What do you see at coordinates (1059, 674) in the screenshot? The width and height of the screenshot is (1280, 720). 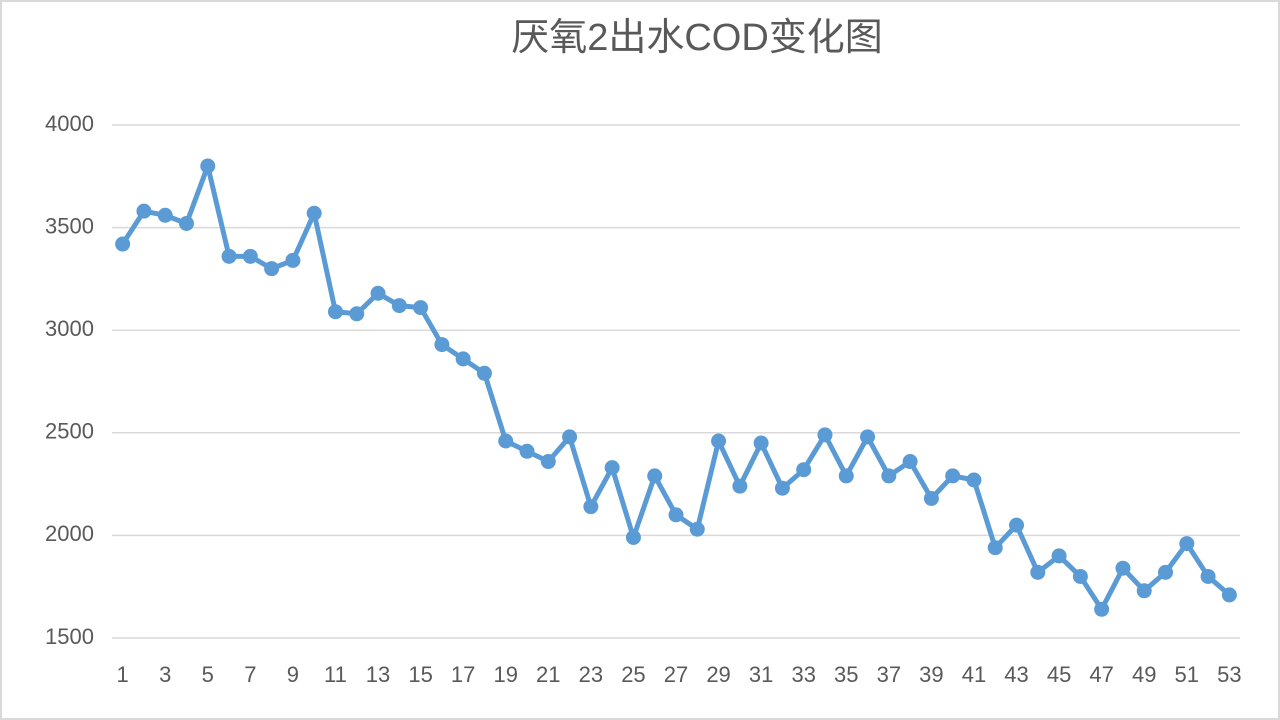 I see `x-tick-label: 45` at bounding box center [1059, 674].